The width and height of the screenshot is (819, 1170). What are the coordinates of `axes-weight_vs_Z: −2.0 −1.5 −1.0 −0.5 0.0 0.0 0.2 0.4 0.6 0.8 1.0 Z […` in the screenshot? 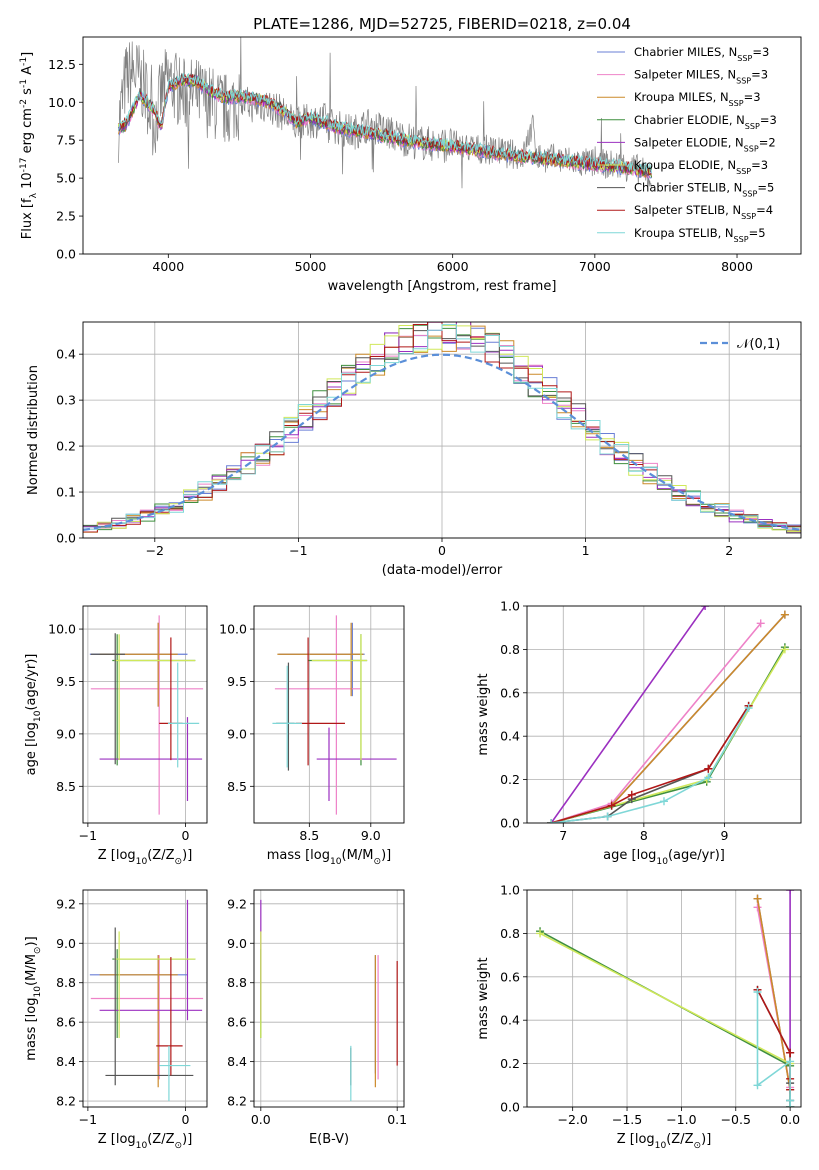 It's located at (639, 1017).